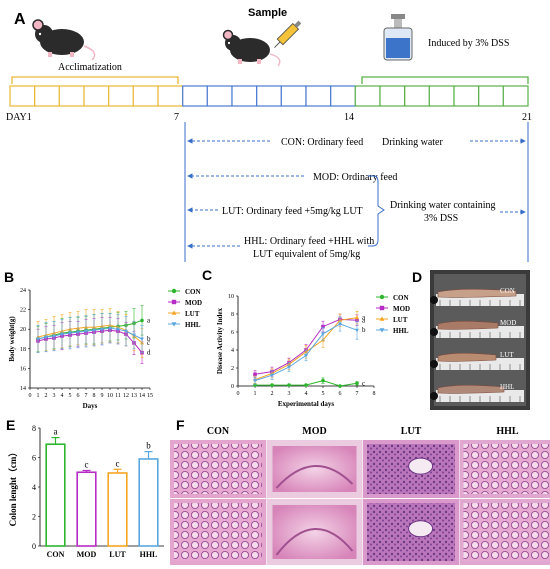 This screenshot has width=550, height=569. Describe the element at coordinates (314, 469) in the screenshot. I see `tissue-texture` at that location.